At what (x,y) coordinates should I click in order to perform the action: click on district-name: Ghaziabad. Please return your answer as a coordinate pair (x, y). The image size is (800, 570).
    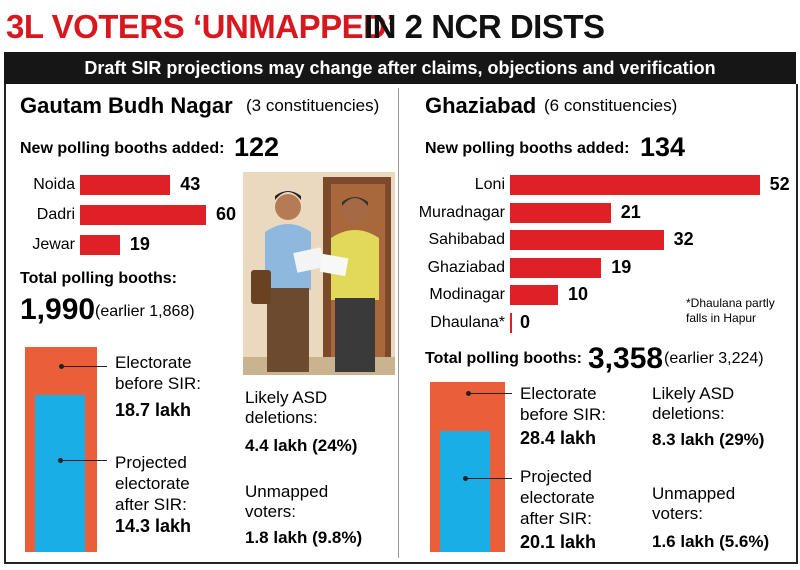
    Looking at the image, I should click on (481, 105).